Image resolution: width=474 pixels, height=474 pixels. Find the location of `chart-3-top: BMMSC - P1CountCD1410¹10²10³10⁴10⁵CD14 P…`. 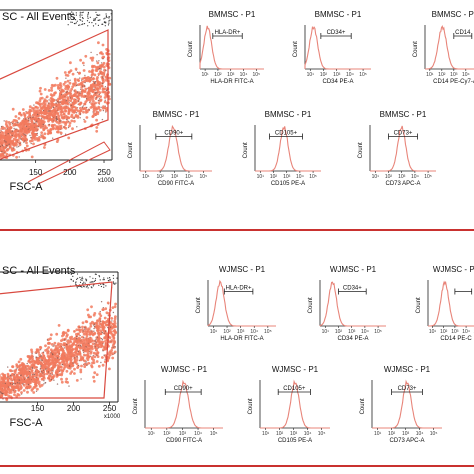

chart-3-top: BMMSC - P1CountCD1410¹10²10³10⁴10⁵CD14 P… is located at coordinates (443, 47).